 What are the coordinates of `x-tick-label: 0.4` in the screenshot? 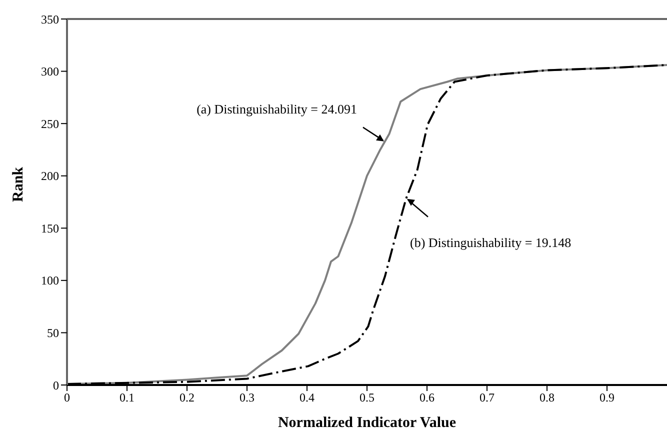 It's located at (307, 397).